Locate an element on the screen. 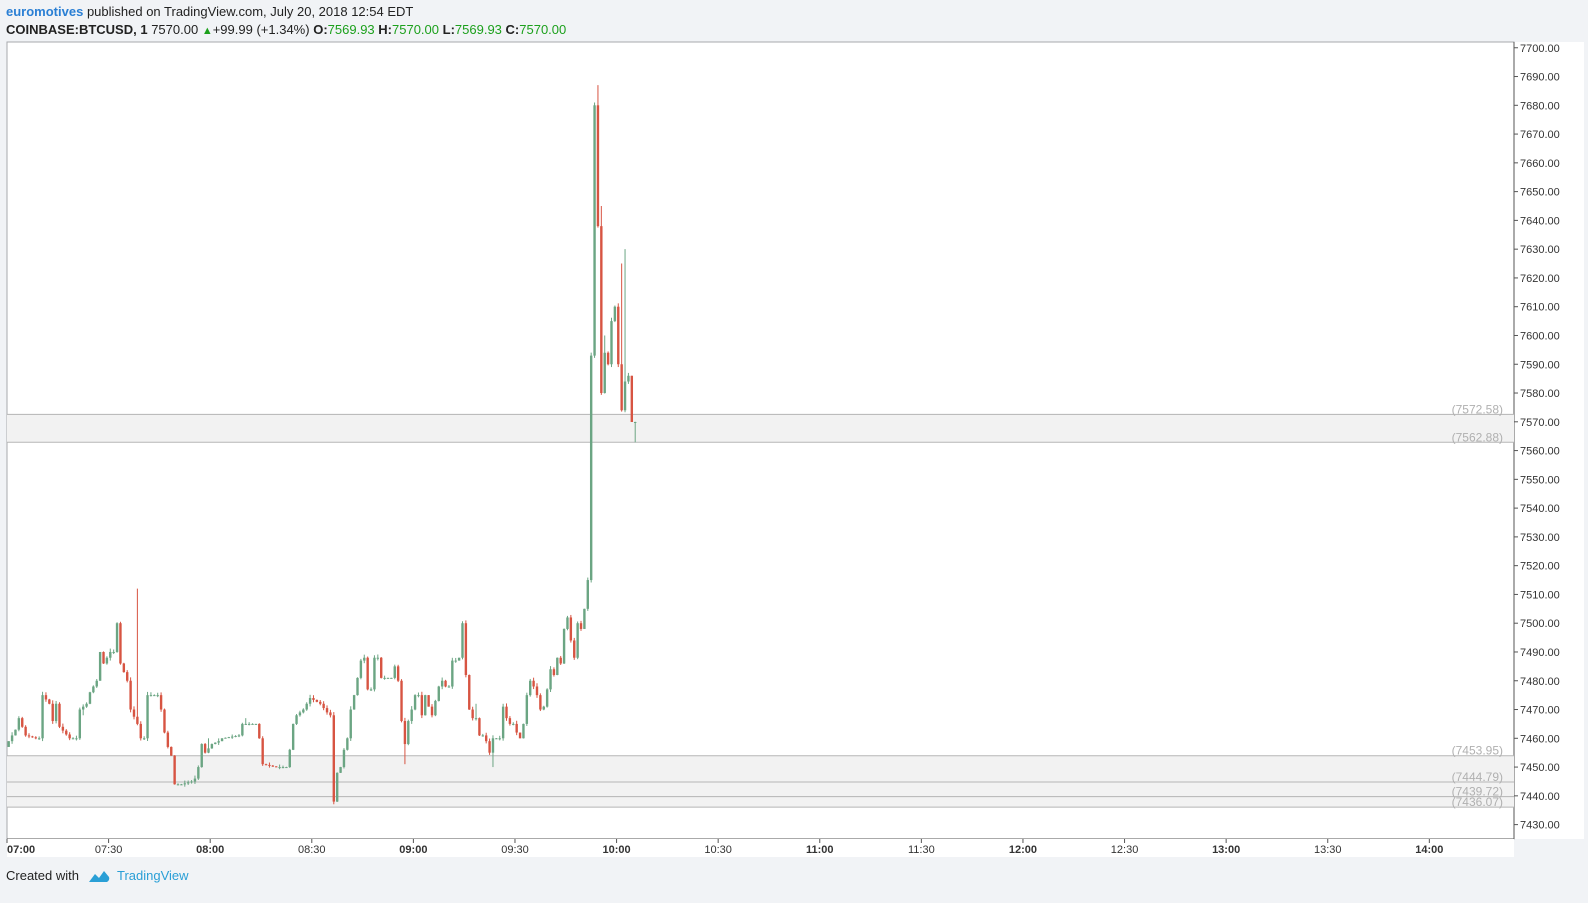 This screenshot has width=1588, height=903. tradingview-cloud-icon is located at coordinates (98, 876).